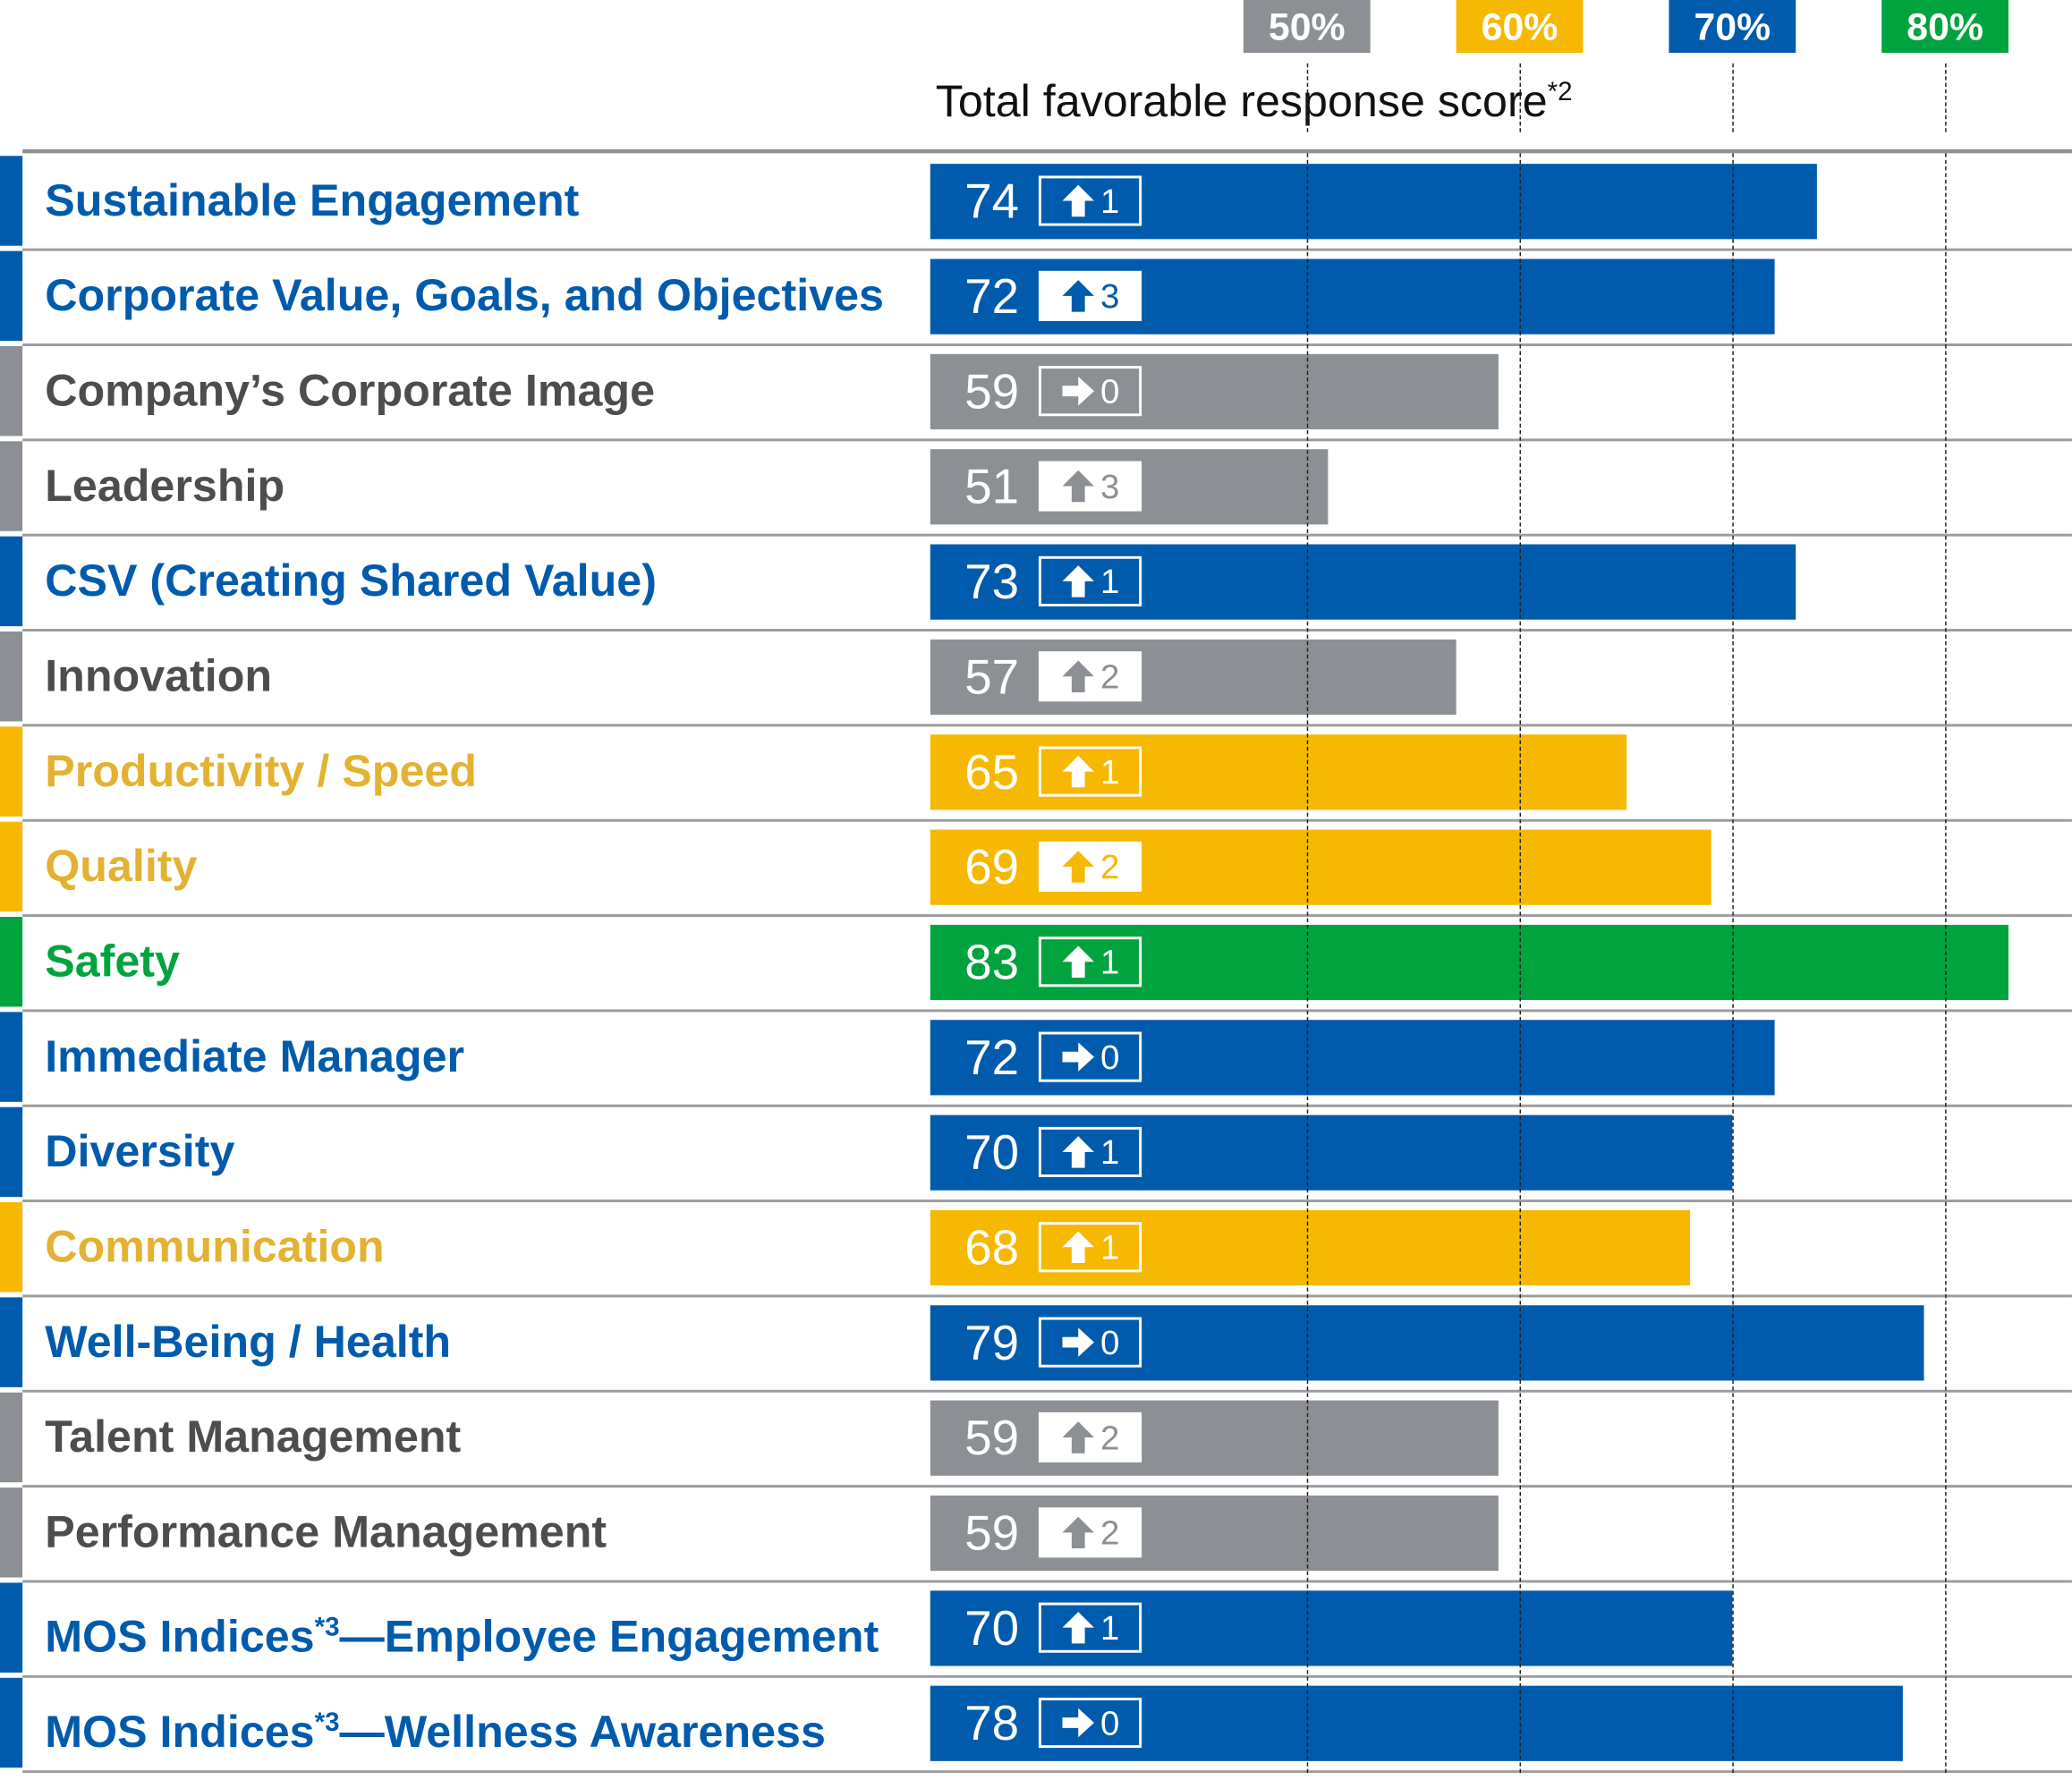 This screenshot has height=1780, width=2072. I want to click on category-label-text: Company’s Corporate Image, so click(350, 391).